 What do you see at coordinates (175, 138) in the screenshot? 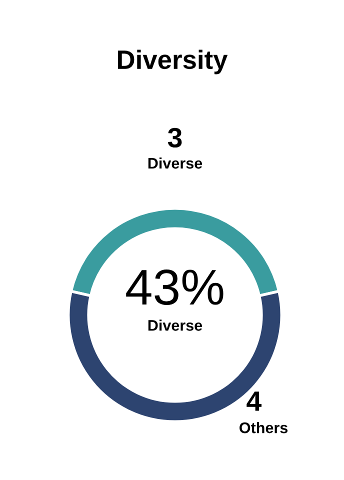
I see `data-label: 3` at bounding box center [175, 138].